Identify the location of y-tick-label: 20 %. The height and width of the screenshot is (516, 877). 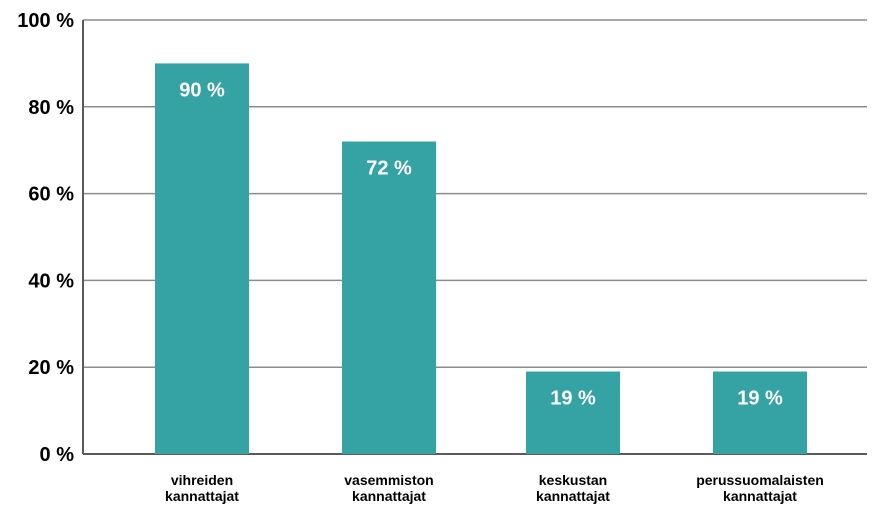
(51, 368).